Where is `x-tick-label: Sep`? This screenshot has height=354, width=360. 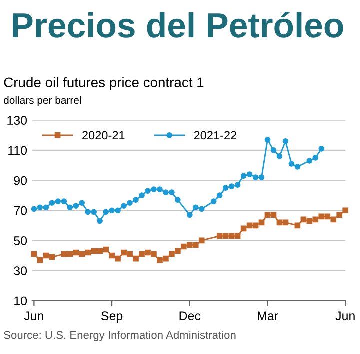 x-tick-label: Sep is located at coordinates (112, 317).